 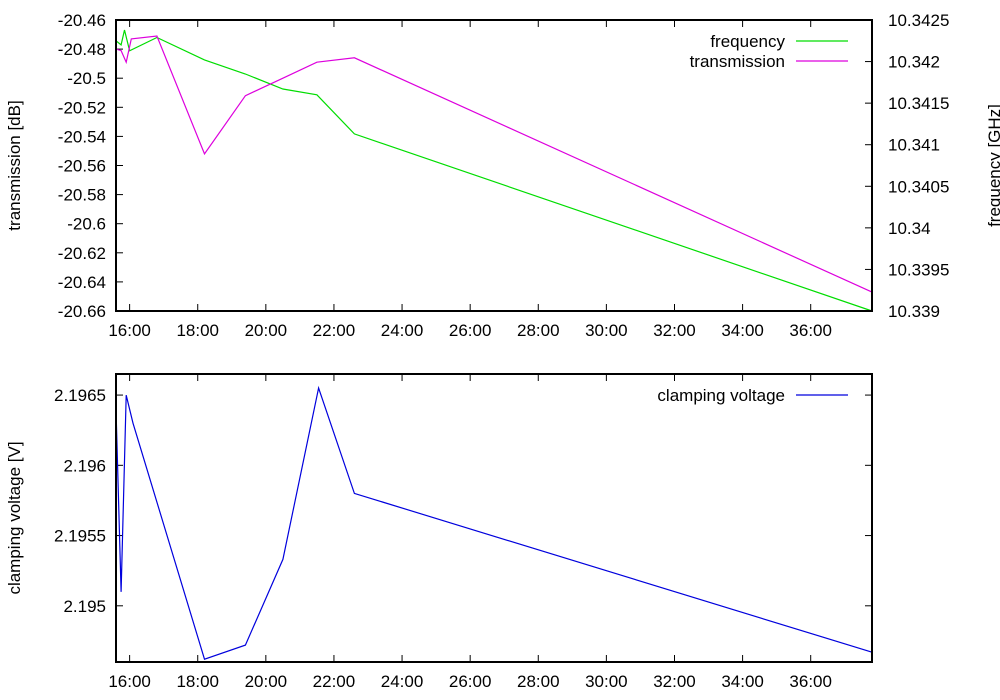 What do you see at coordinates (82, 166) in the screenshot?
I see `y-tick-label: -20.56` at bounding box center [82, 166].